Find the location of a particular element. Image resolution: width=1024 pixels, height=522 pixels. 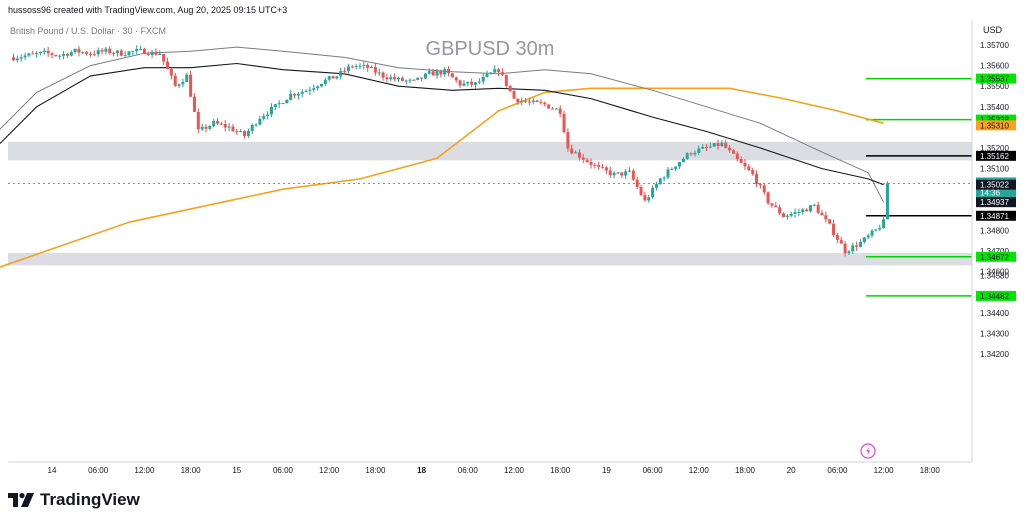

price-tag-label: 1.35162 is located at coordinates (994, 156).